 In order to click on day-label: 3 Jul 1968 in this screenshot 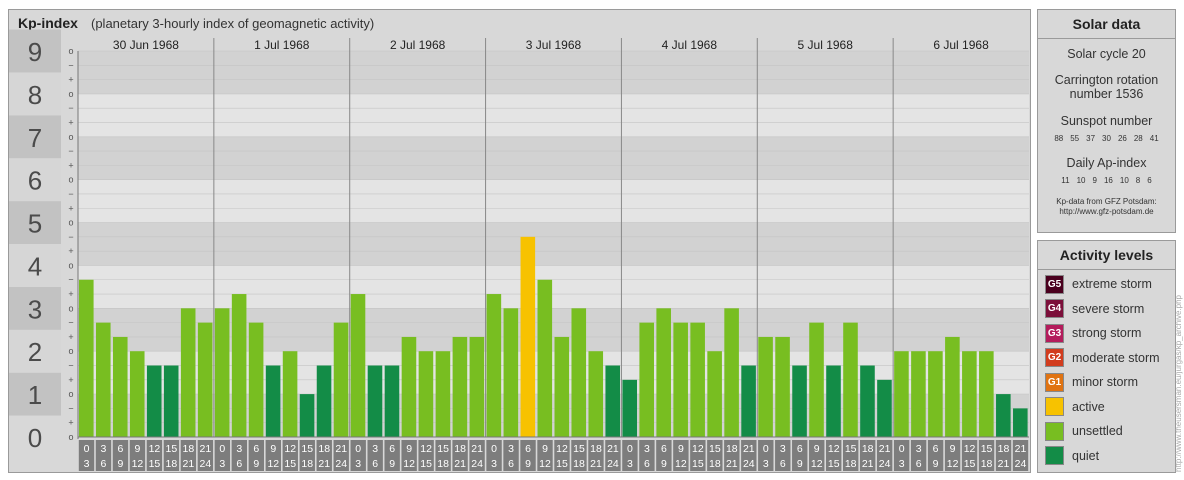, I will do `click(554, 45)`.